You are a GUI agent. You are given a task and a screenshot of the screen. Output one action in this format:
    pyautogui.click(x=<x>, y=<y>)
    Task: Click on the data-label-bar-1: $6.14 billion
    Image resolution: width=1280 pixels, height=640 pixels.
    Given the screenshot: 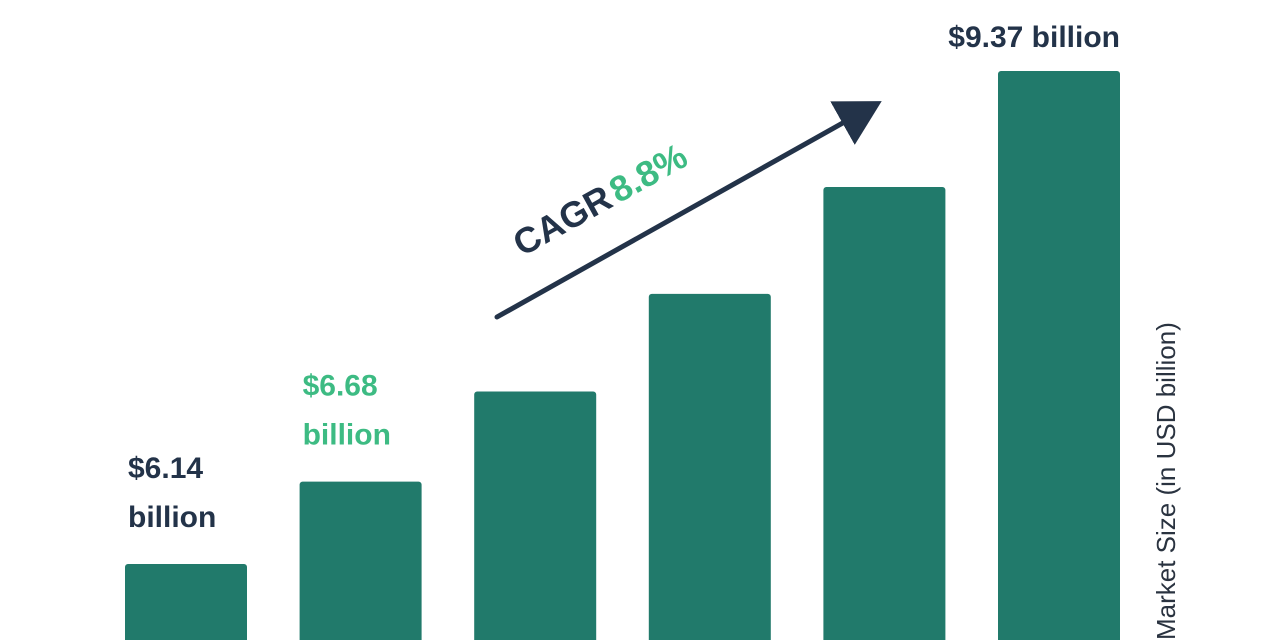 What is the action you would take?
    pyautogui.click(x=172, y=493)
    